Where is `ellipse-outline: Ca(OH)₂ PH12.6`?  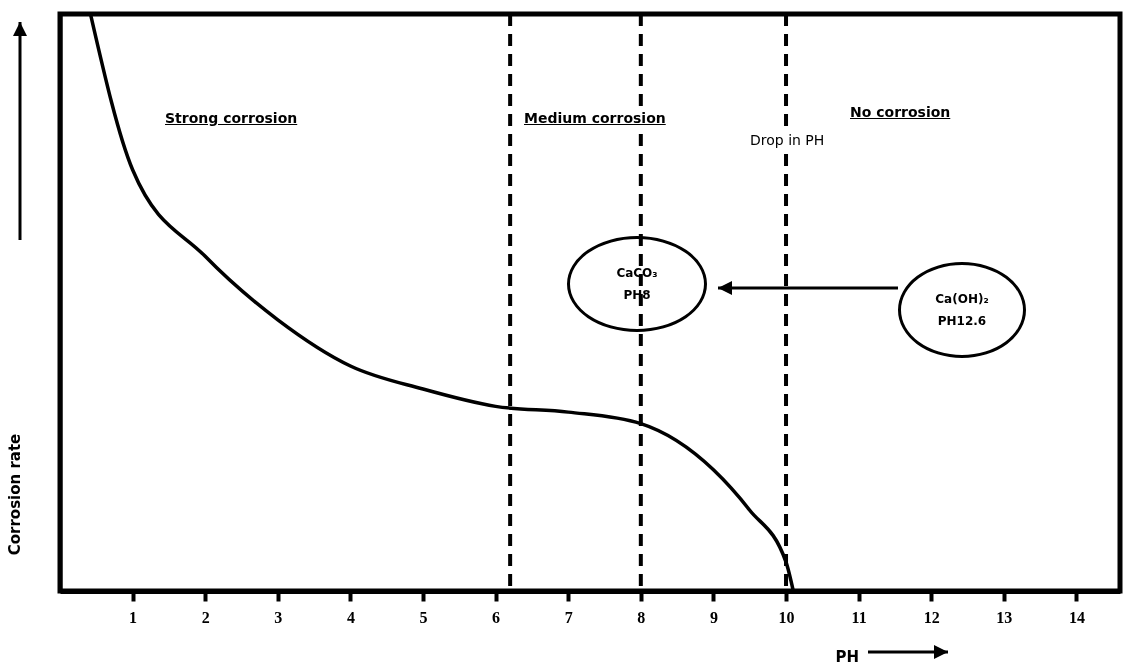
ellipse-outline: Ca(OH)₂ PH12.6 is located at coordinates (962, 310).